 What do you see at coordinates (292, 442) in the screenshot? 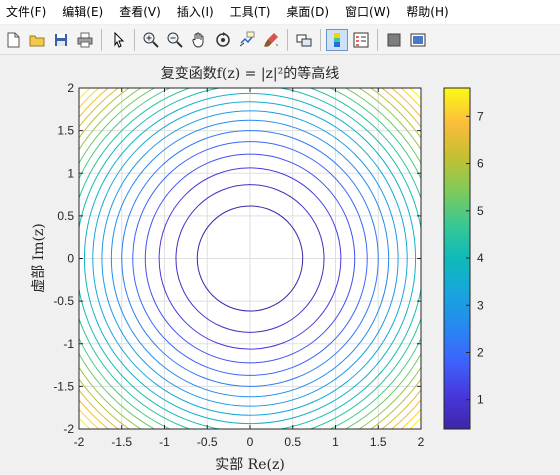
I see `x-tick-label: 0.5` at bounding box center [292, 442].